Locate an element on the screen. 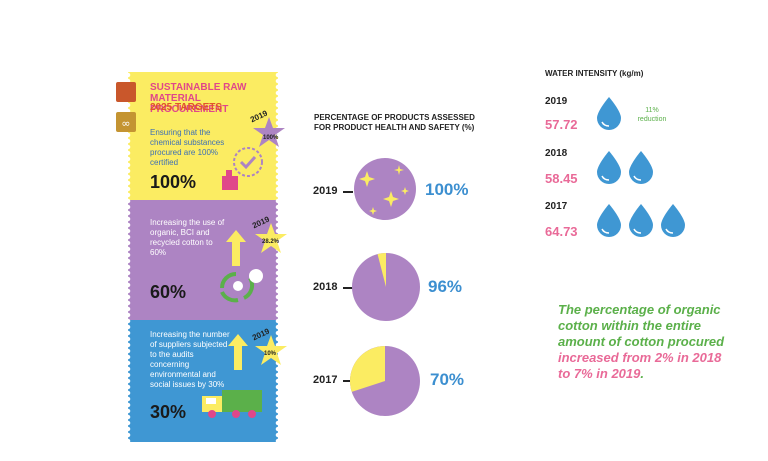 This screenshot has width=768, height=461. water-value: 57.72 is located at coordinates (561, 124).